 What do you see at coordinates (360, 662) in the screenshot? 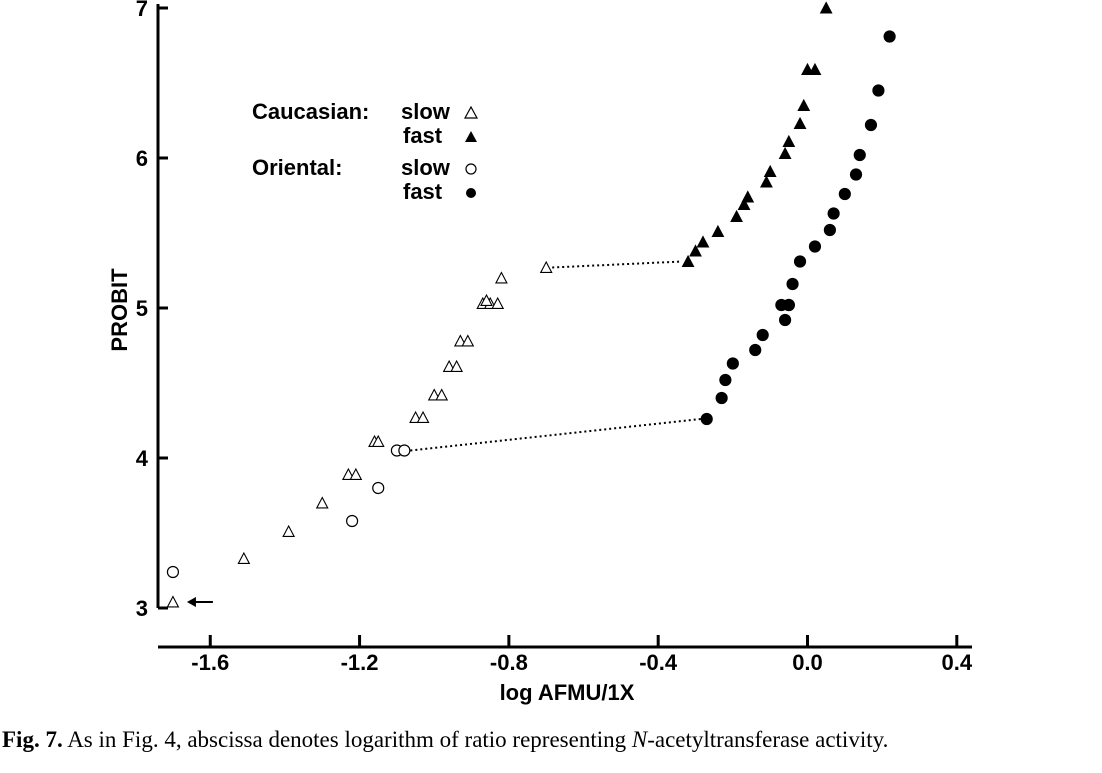
I see `x-tick-label: -1.2` at bounding box center [360, 662].